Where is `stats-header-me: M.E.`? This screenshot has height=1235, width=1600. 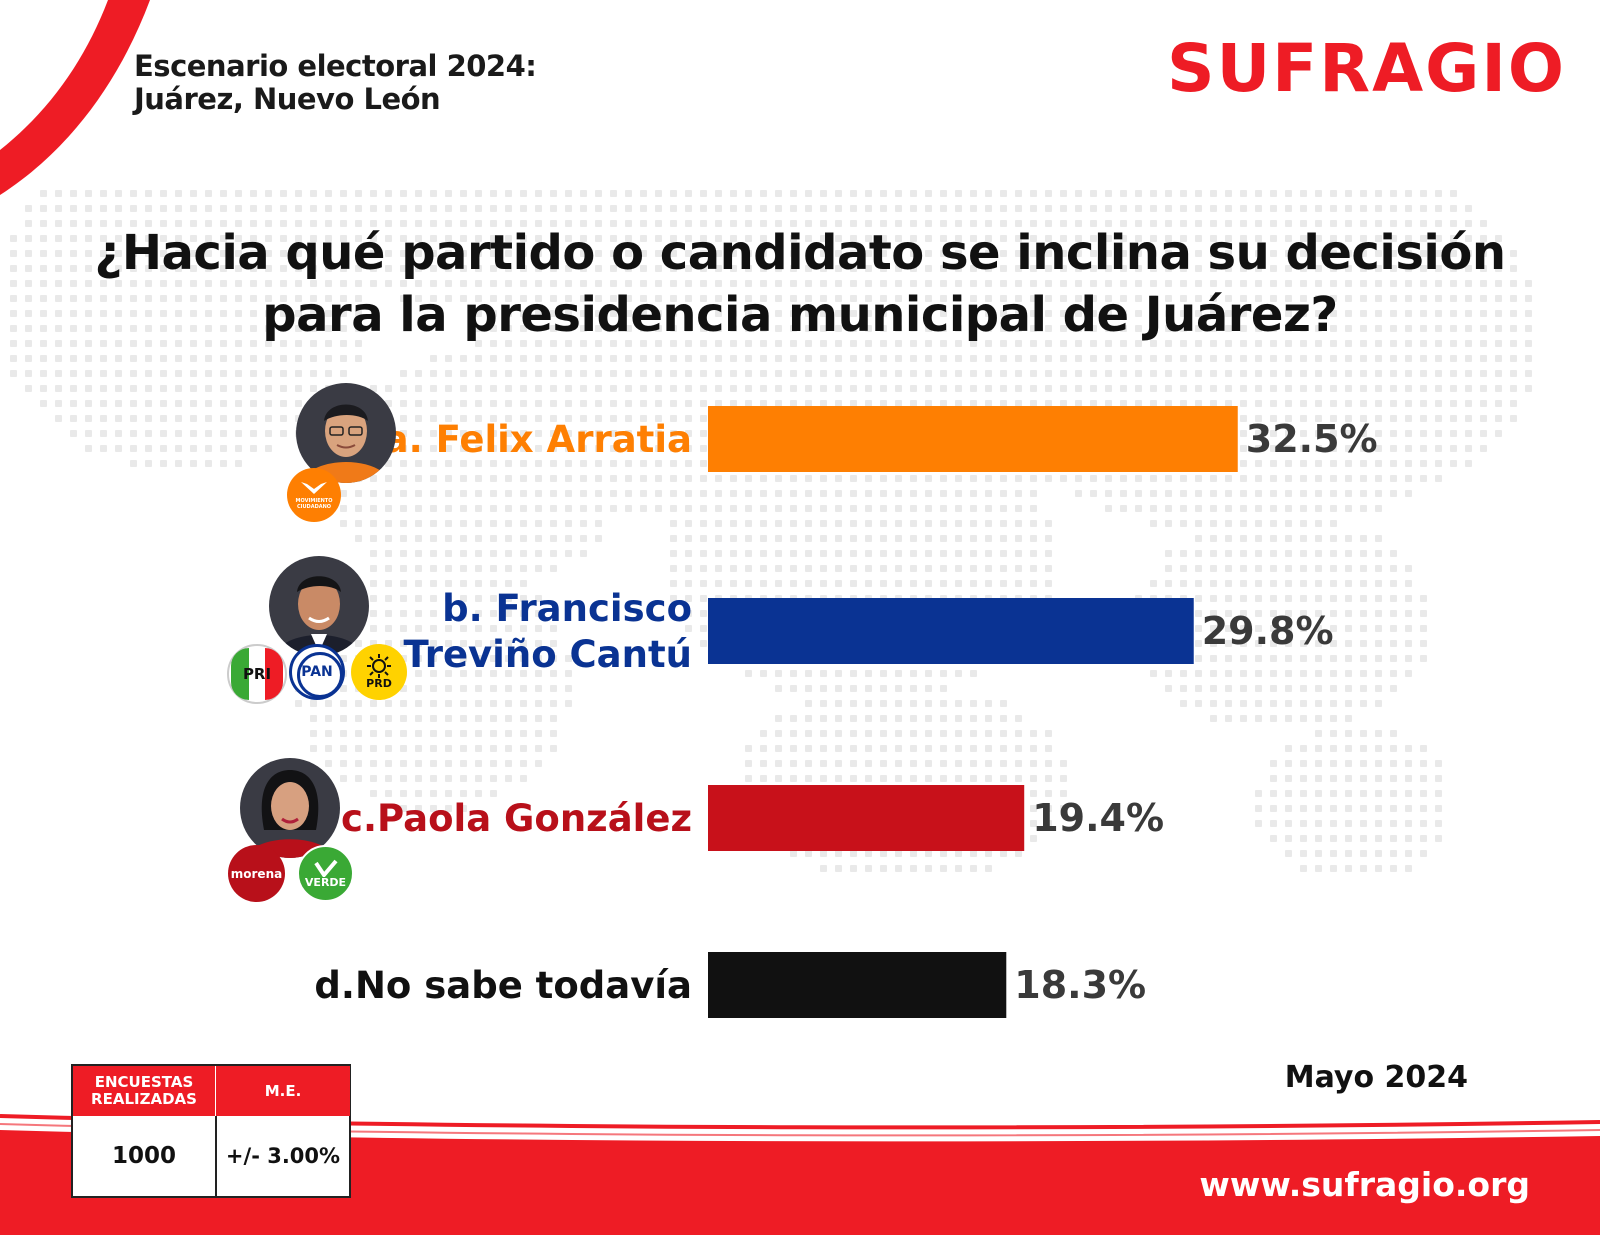
stats-header-me: M.E. is located at coordinates (282, 1091).